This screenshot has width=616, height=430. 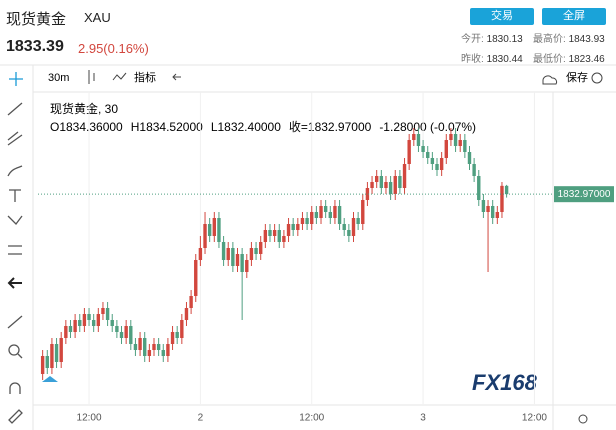 What do you see at coordinates (35, 46) in the screenshot?
I see `price: 1833.39` at bounding box center [35, 46].